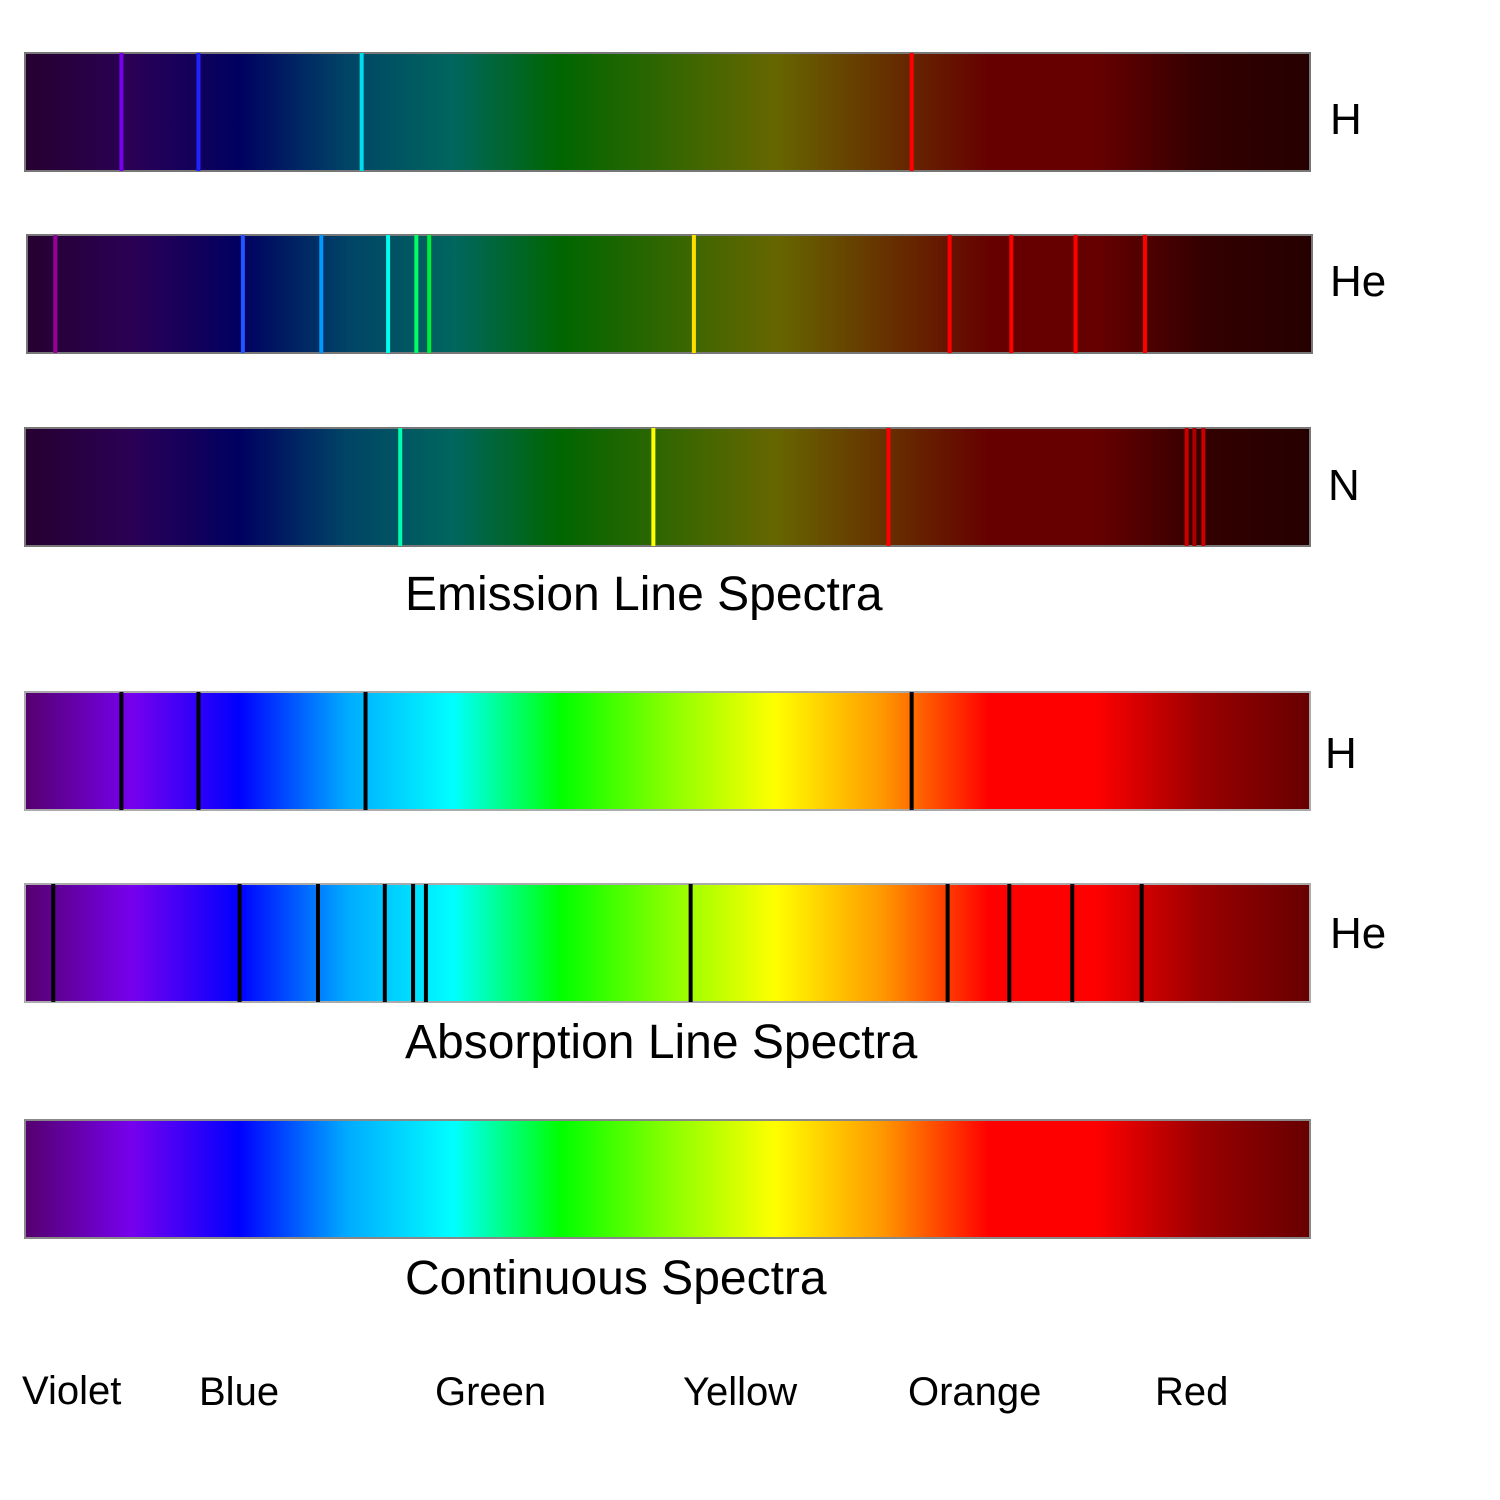 The height and width of the screenshot is (1500, 1500). What do you see at coordinates (1358, 281) in the screenshot?
I see `element-label-emission-he: He` at bounding box center [1358, 281].